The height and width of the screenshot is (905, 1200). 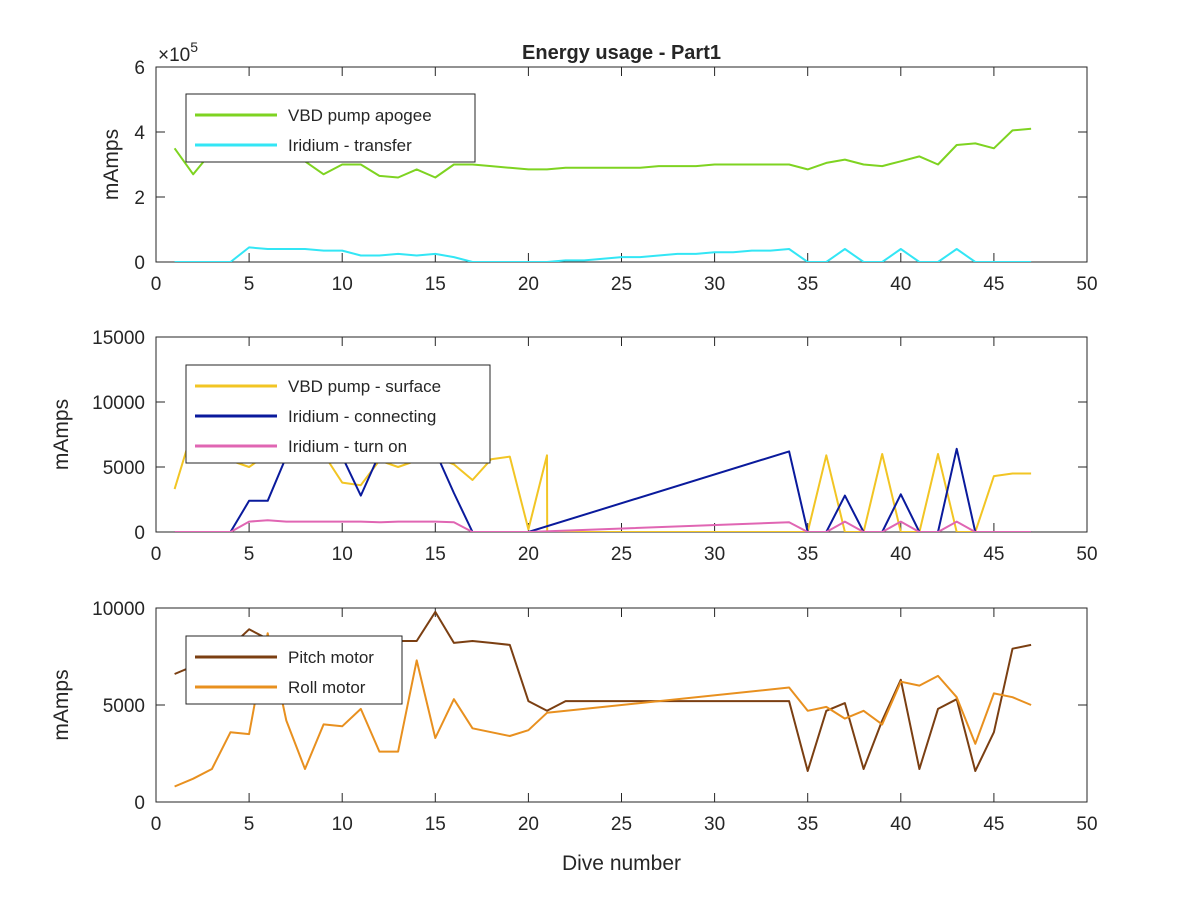 I want to click on series-line-iridium-transfer, so click(x=603, y=254).